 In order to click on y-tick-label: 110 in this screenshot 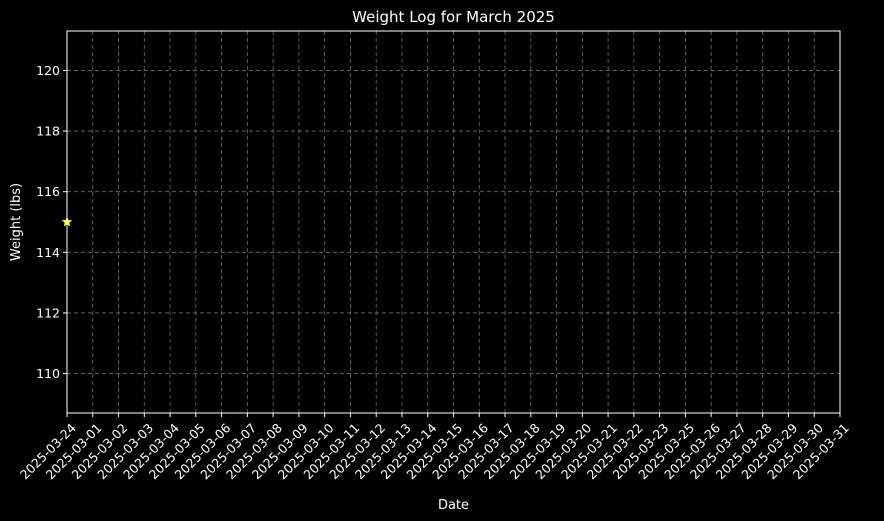, I will do `click(48, 373)`.